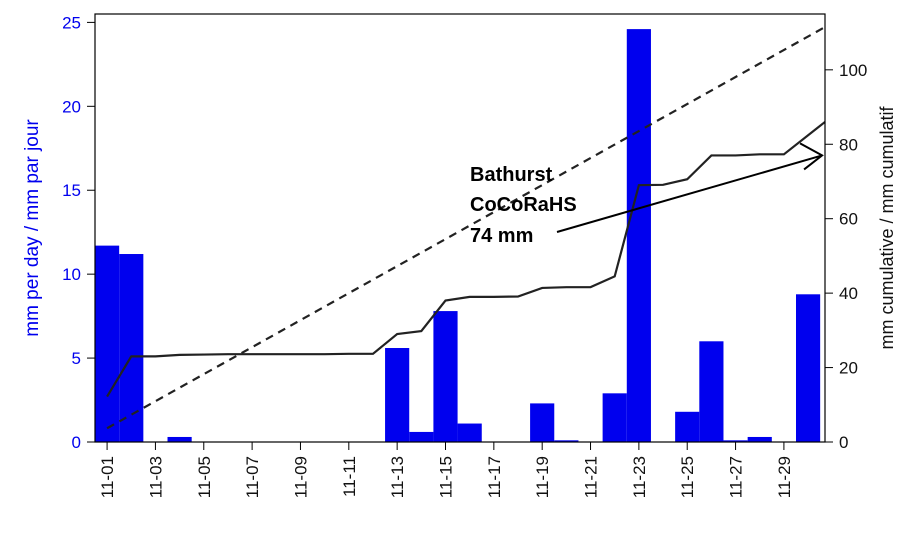 The width and height of the screenshot is (904, 537). Describe the element at coordinates (689, 193) in the screenshot. I see `annotation-arrow-line` at that location.